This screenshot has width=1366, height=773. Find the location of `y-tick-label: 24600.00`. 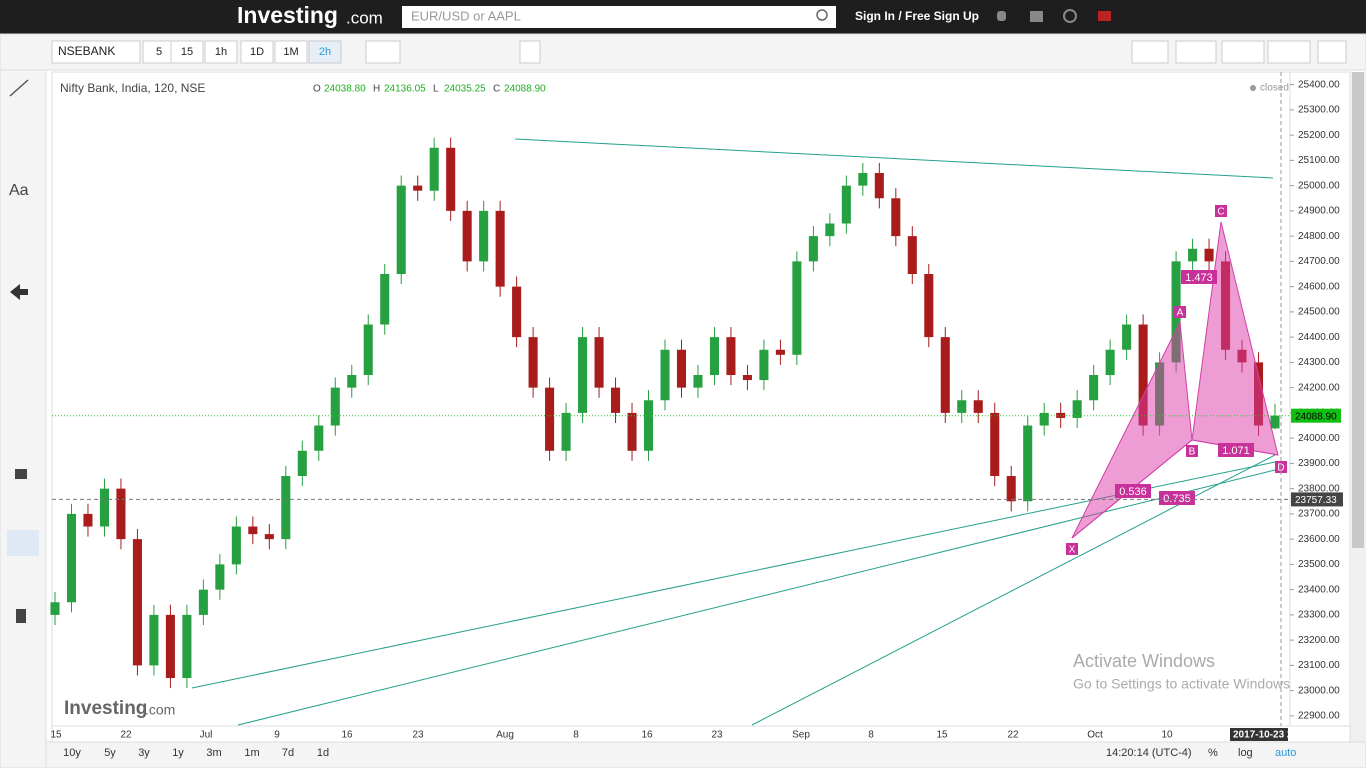

y-tick-label: 24600.00 is located at coordinates (1319, 286).